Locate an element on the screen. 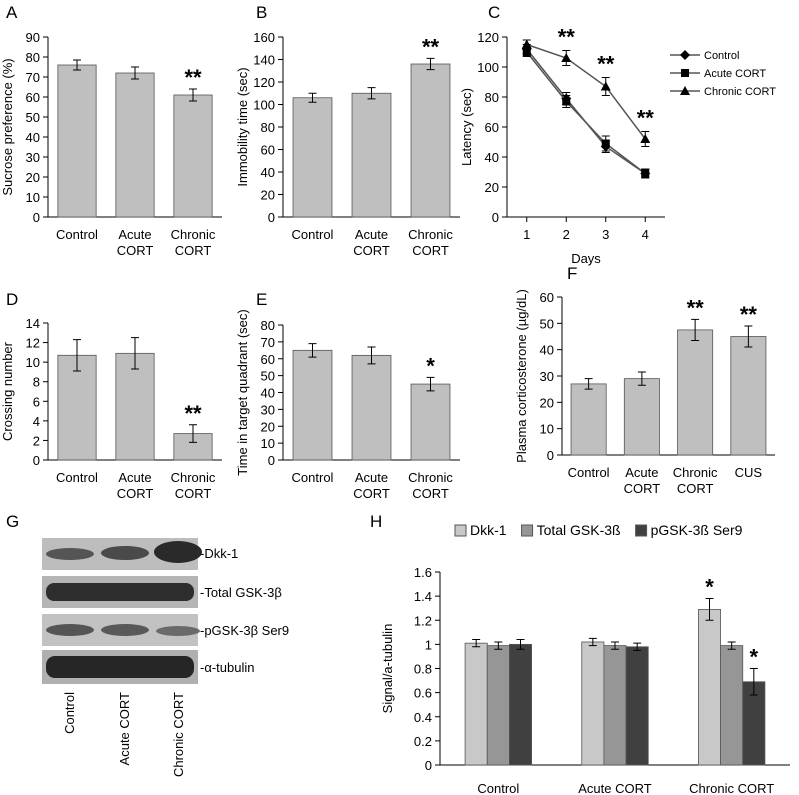 This screenshot has height=795, width=799. y-tick-label: 12 is located at coordinates (33, 343).